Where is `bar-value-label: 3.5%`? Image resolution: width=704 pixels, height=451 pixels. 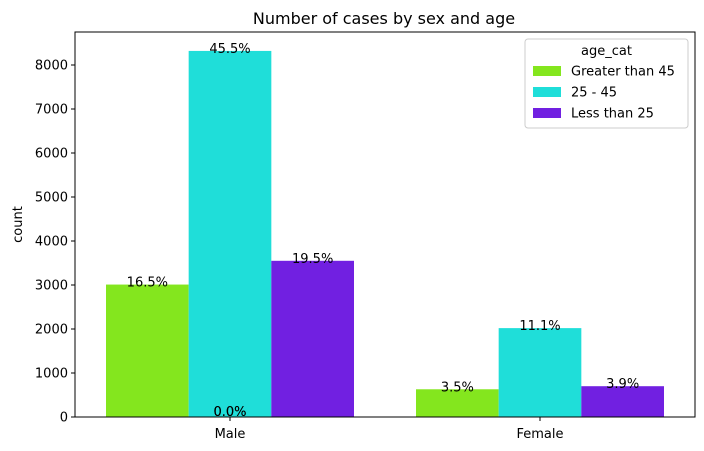 bar-value-label: 3.5% is located at coordinates (457, 387).